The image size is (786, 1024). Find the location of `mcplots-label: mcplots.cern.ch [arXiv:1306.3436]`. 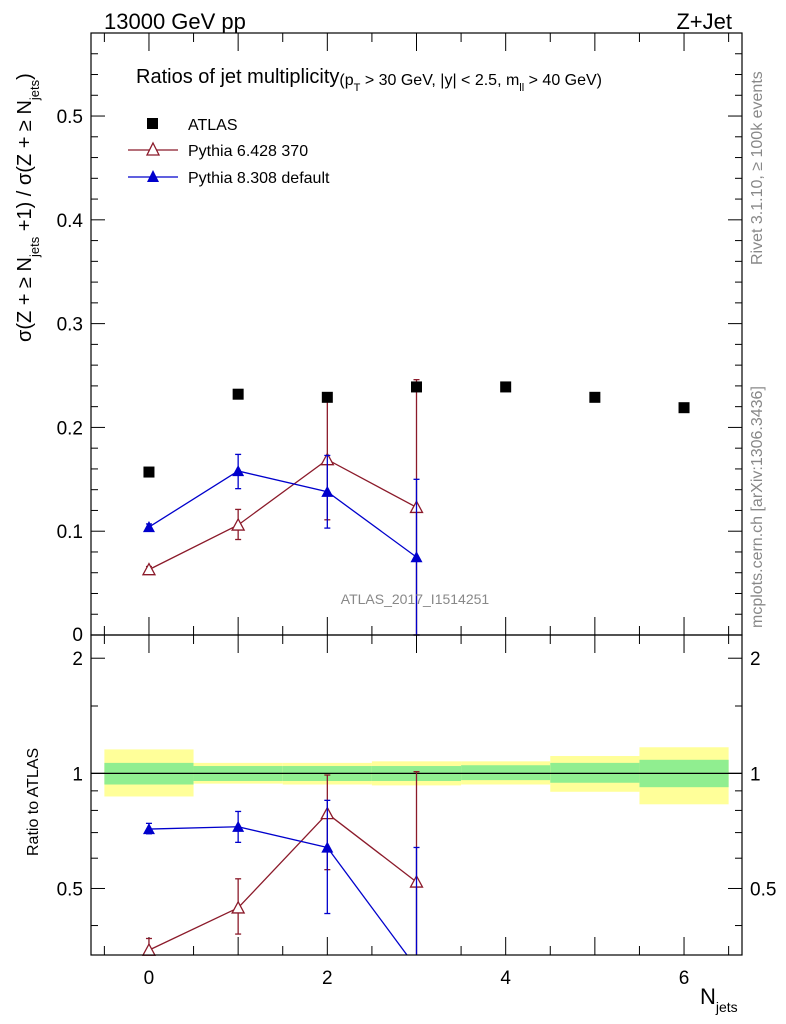

mcplots-label: mcplots.cern.ch [arXiv:1306.3436] is located at coordinates (757, 507).